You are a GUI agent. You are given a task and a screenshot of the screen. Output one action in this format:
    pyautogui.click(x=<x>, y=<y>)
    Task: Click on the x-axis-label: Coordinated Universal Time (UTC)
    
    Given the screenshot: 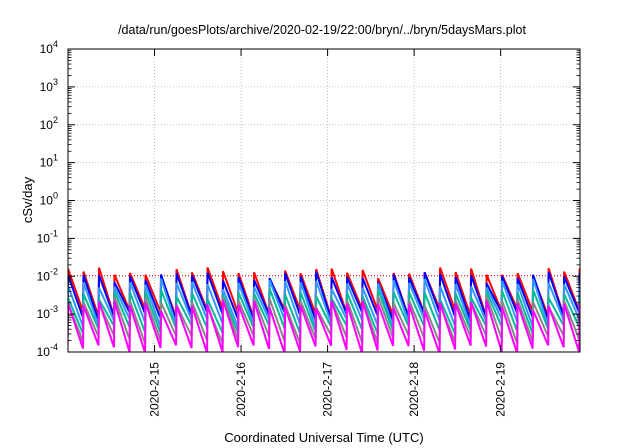 What is the action you would take?
    pyautogui.click(x=323, y=437)
    